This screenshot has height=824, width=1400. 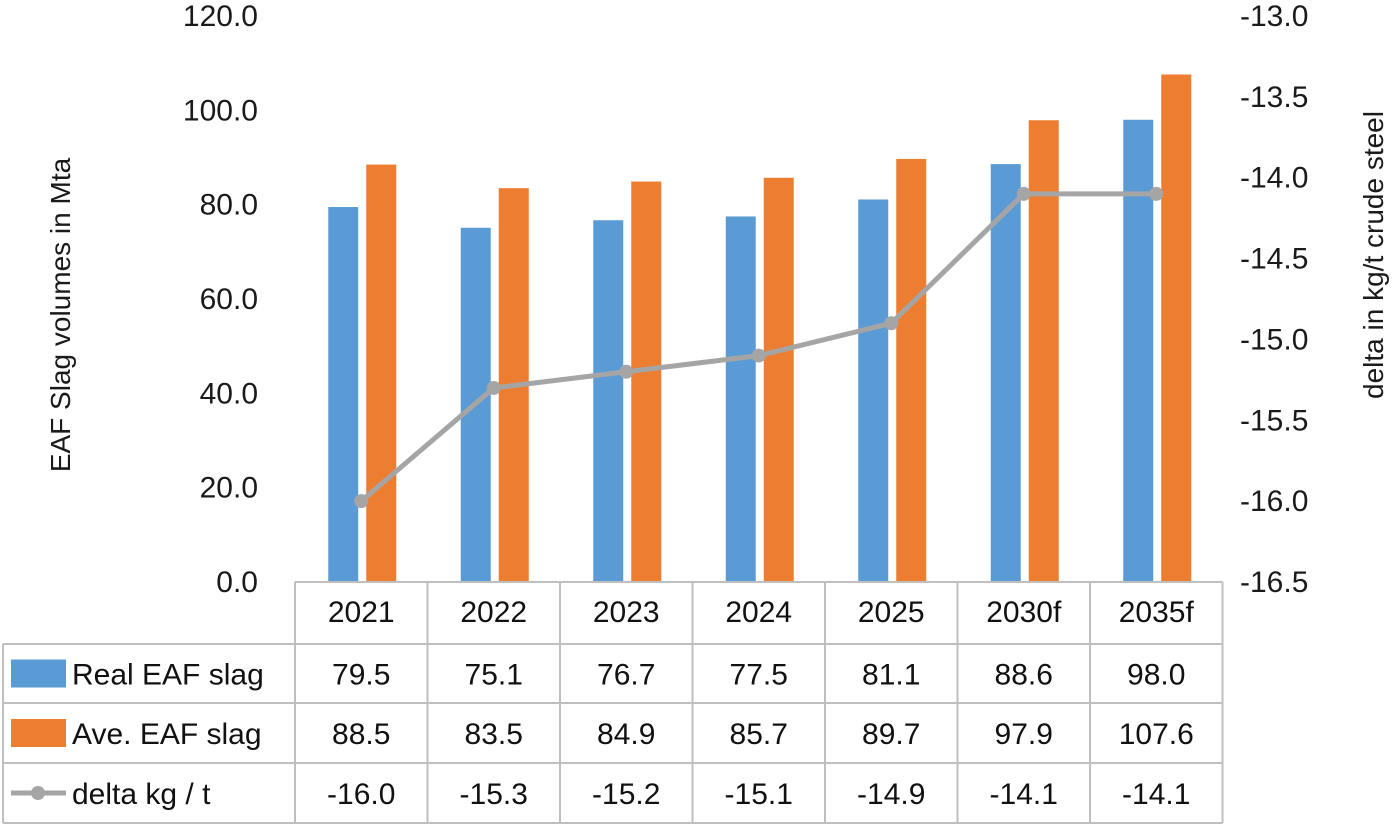 What do you see at coordinates (220, 16) in the screenshot?
I see `y-tick-label: 120.0` at bounding box center [220, 16].